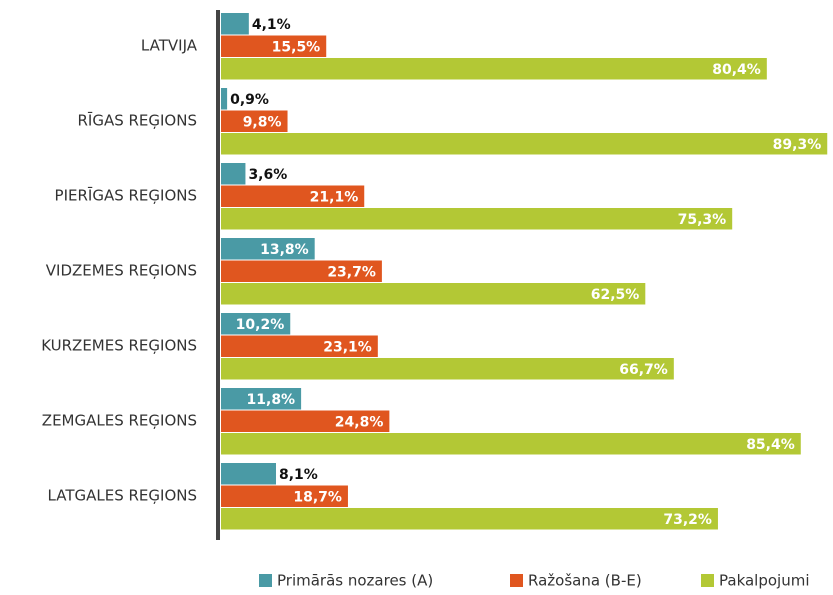 Image resolution: width=833 pixels, height=595 pixels. I want to click on data-label: 75,3%, so click(702, 220).